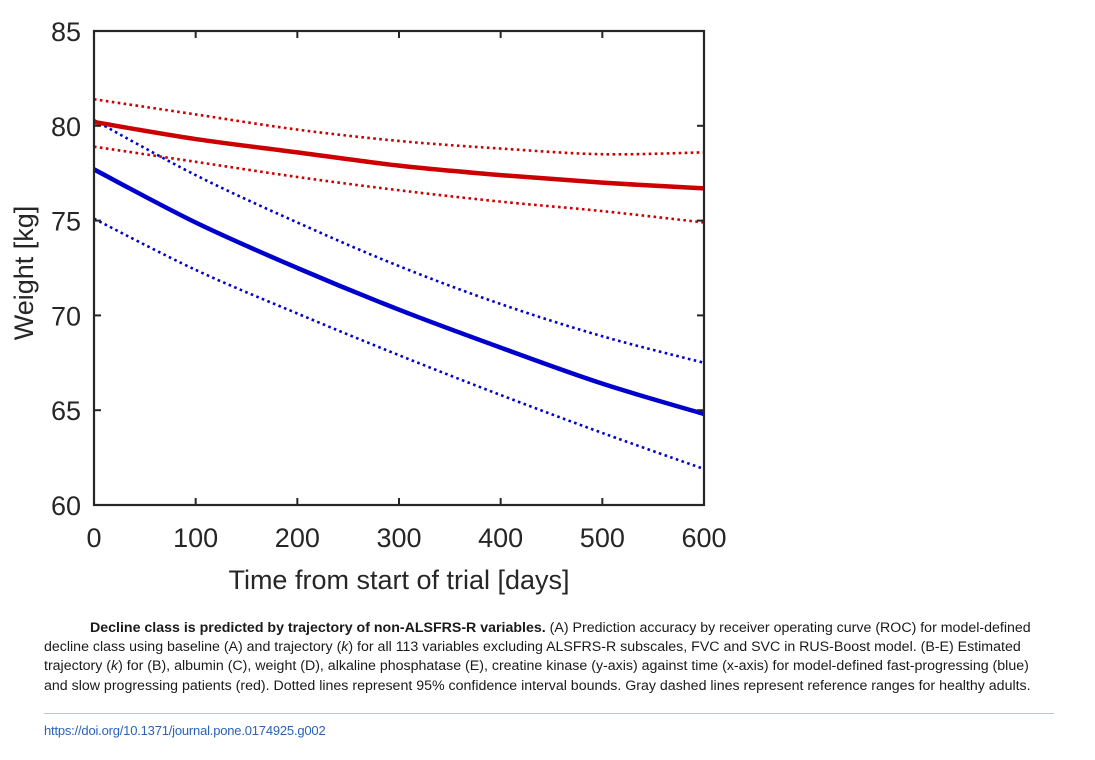 This screenshot has height=760, width=1095. What do you see at coordinates (500, 538) in the screenshot?
I see `x-tick-label: 400` at bounding box center [500, 538].